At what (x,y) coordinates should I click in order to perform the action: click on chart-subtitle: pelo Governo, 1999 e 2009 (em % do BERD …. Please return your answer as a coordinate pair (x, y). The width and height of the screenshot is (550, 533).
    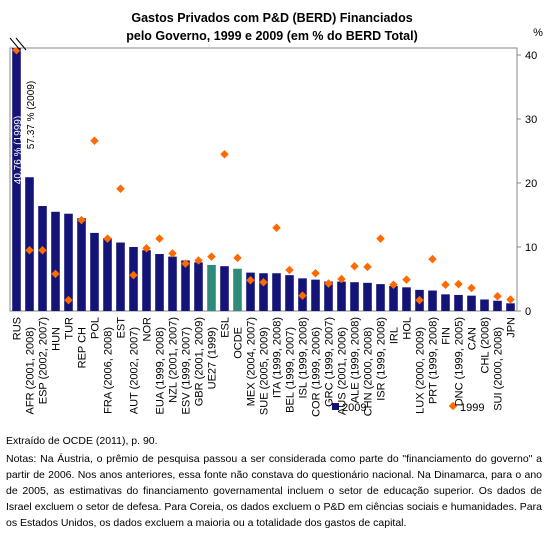
    Looking at the image, I should click on (272, 36).